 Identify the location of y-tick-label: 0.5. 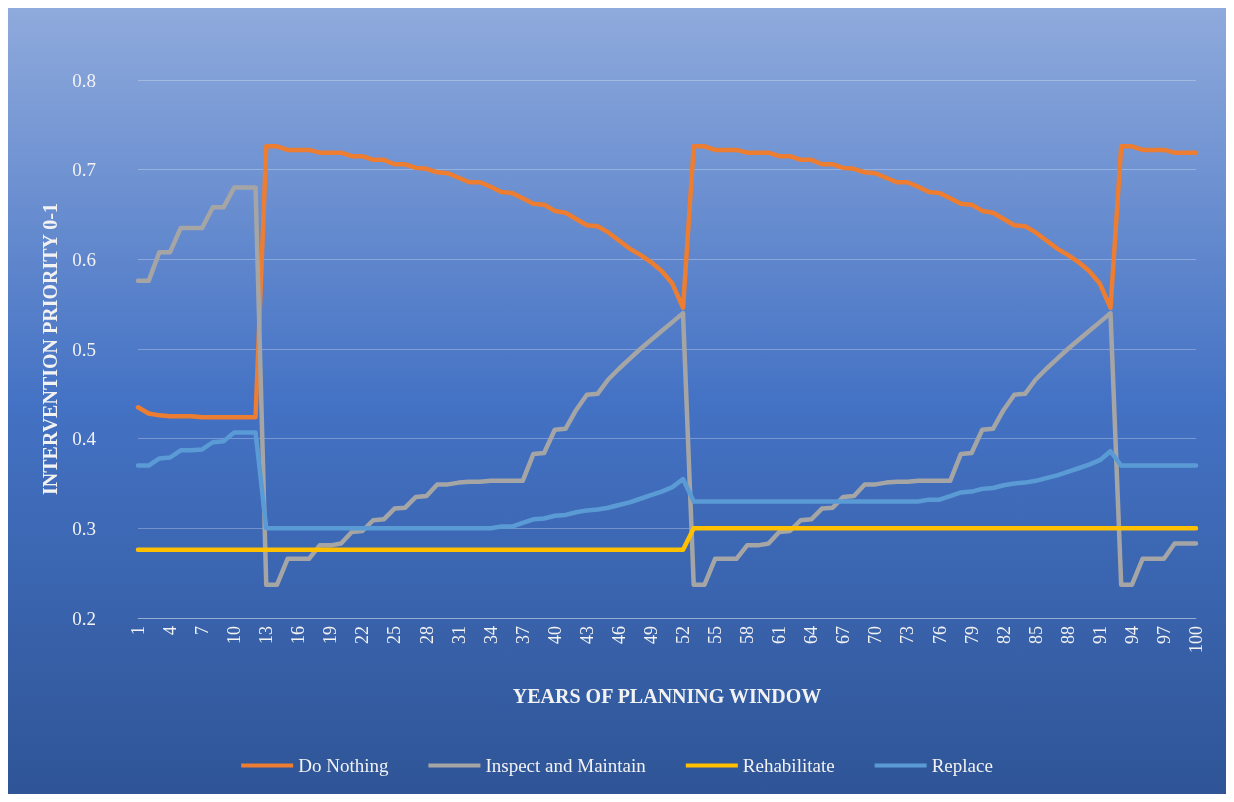
(84, 349).